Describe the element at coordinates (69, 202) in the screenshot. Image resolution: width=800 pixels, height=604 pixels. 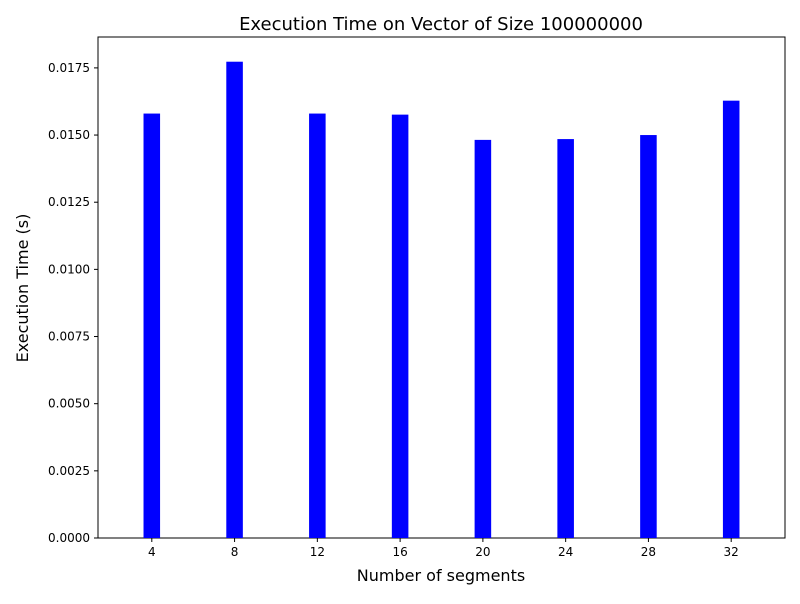
I see `y-tick-label-5: 0.0125` at that location.